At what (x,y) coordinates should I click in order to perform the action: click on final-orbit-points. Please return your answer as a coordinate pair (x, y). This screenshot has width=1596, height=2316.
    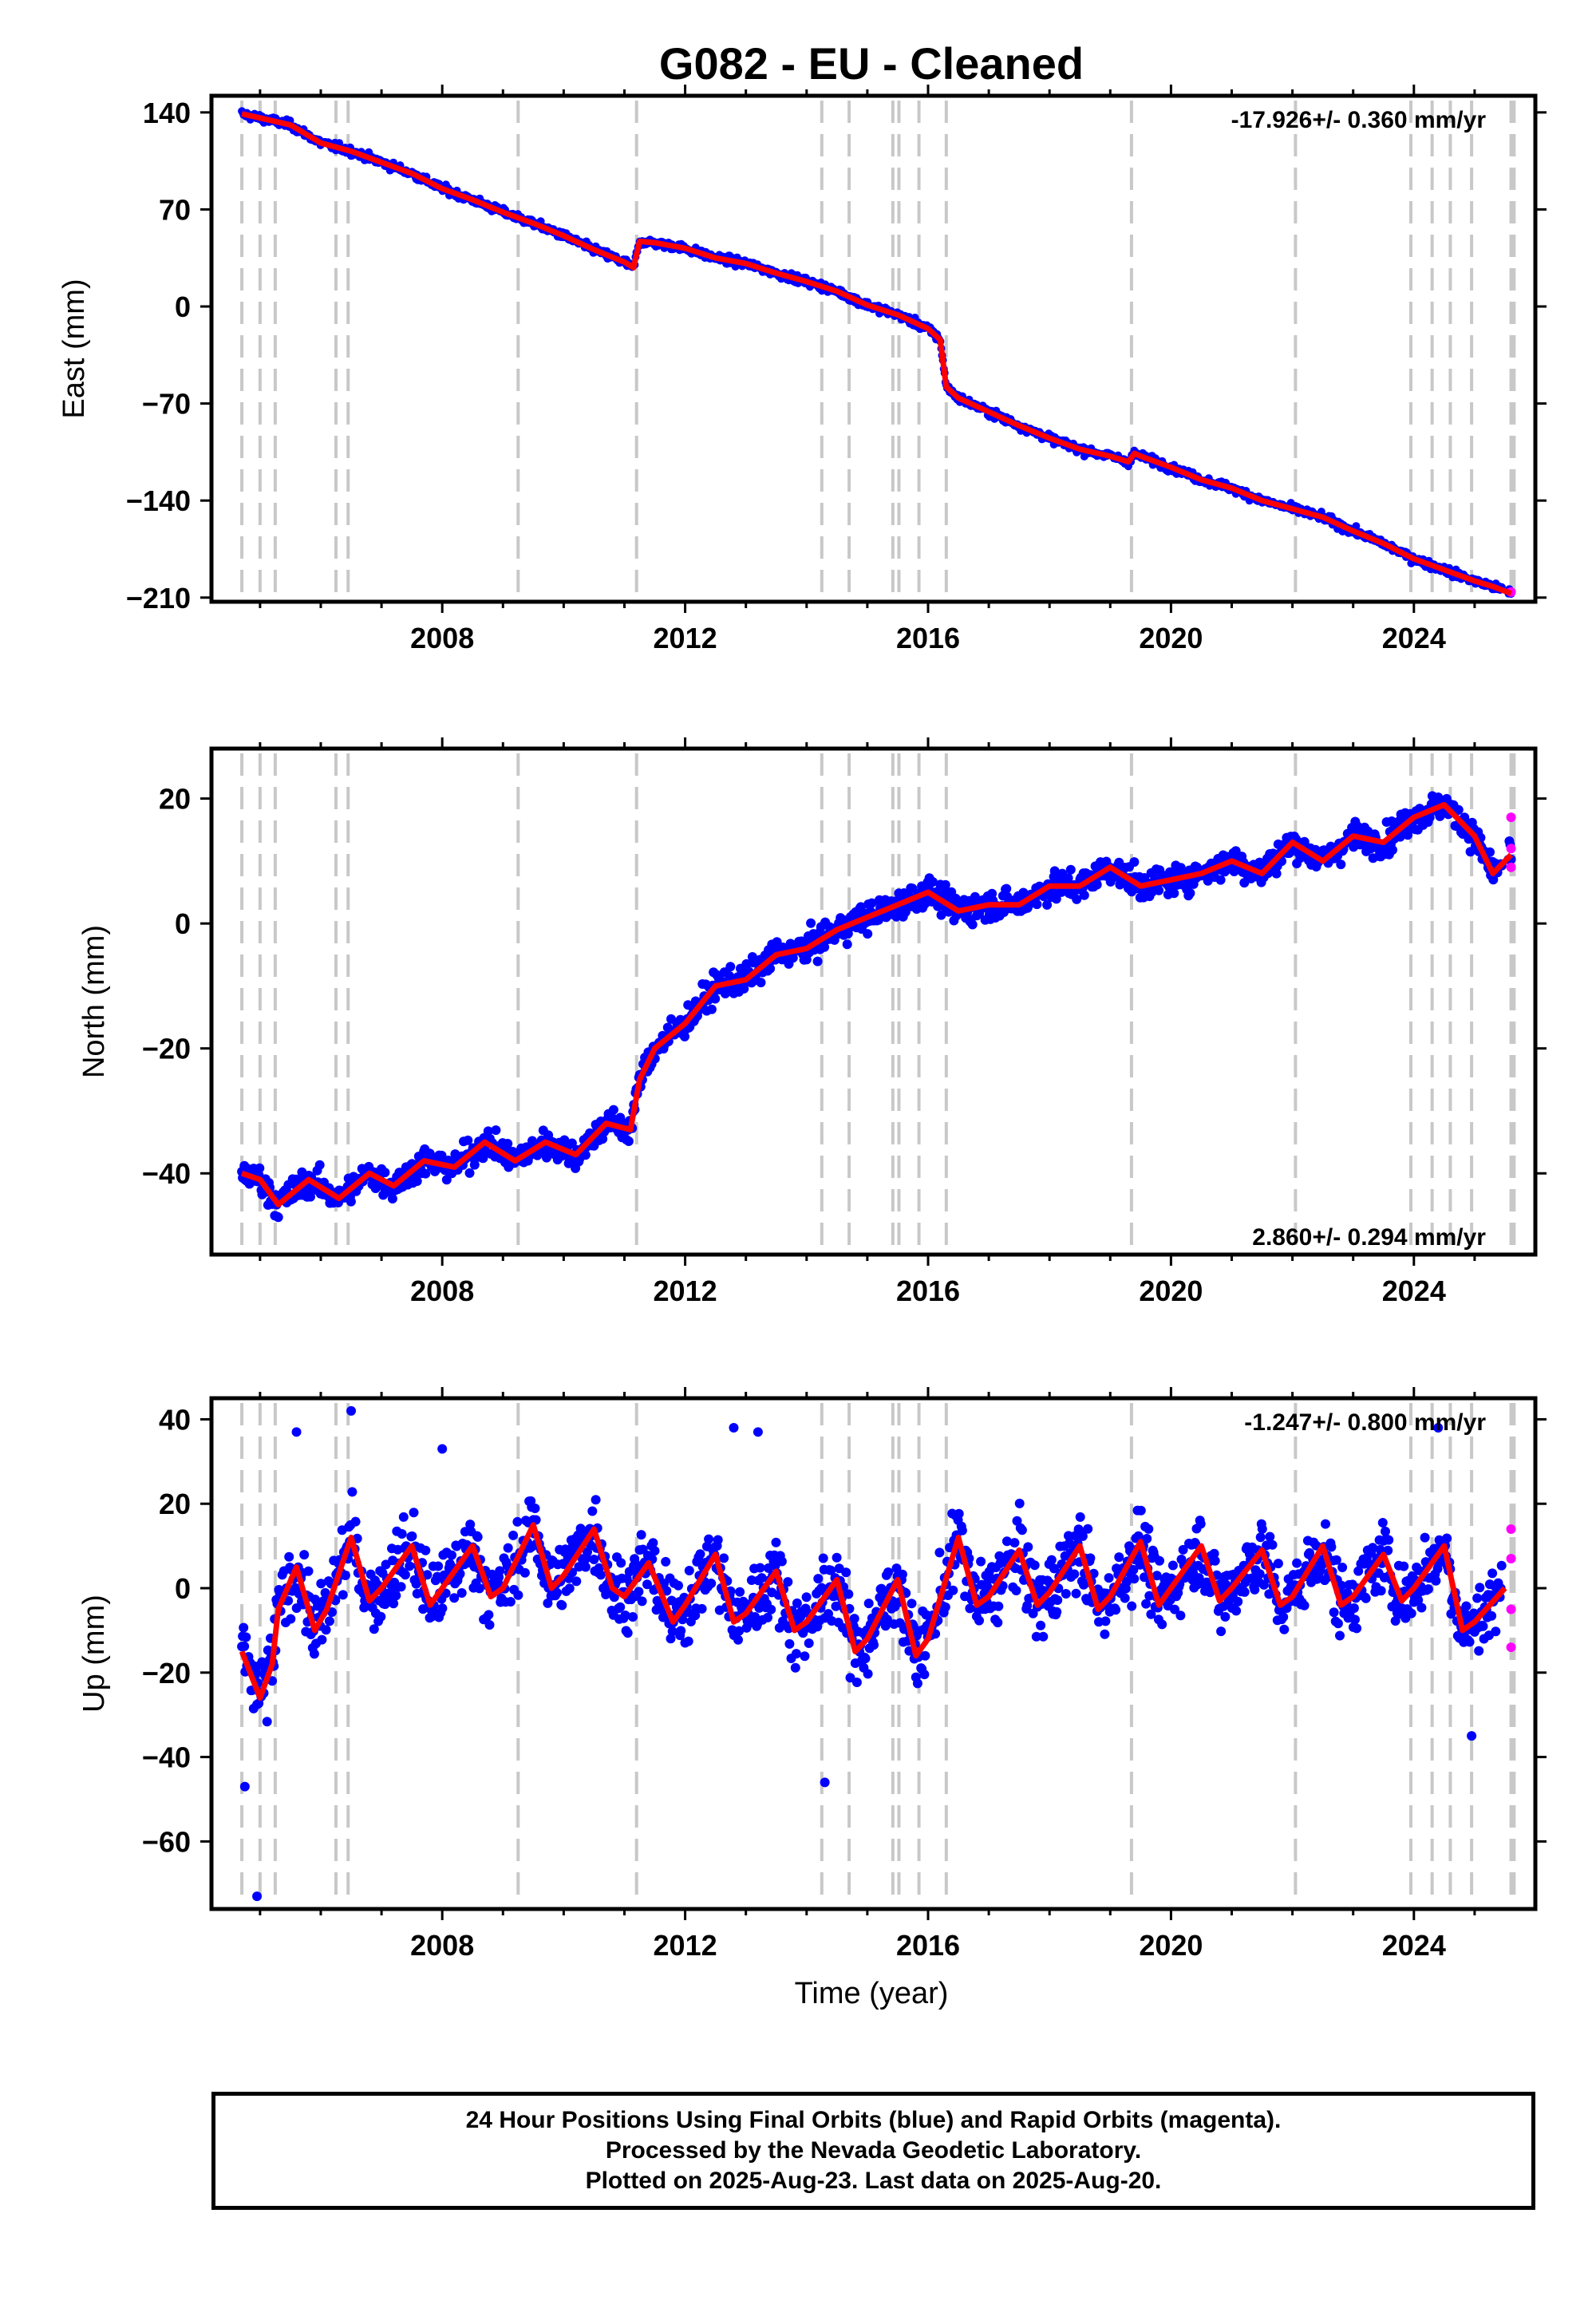
    Looking at the image, I should click on (876, 1007).